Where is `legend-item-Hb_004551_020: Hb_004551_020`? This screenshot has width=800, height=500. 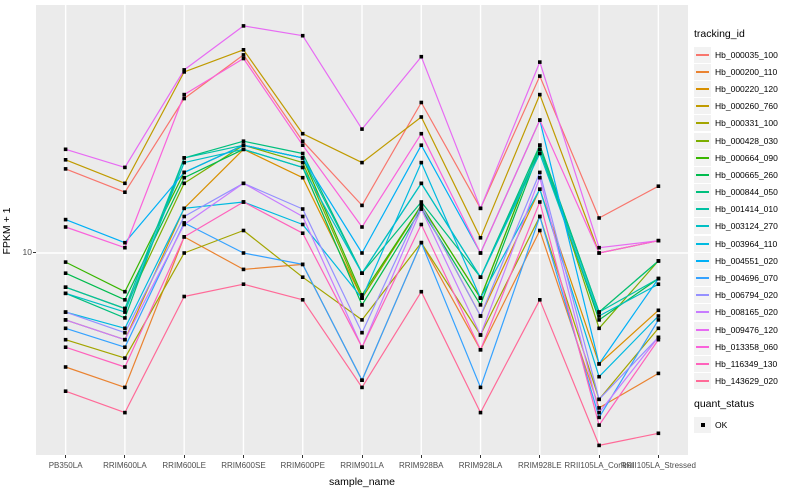 legend-item-Hb_004551_020: Hb_004551_020 is located at coordinates (747, 260).